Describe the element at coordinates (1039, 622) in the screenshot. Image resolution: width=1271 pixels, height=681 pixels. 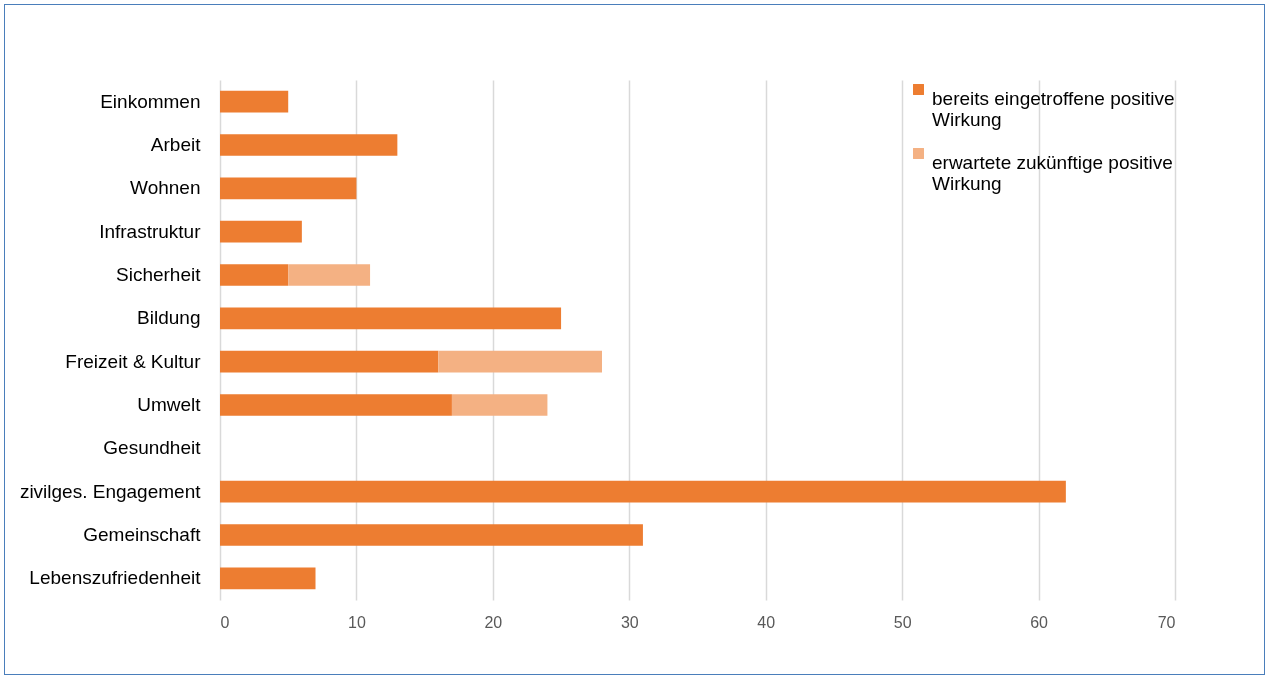
I see `x-tick-label: 60` at that location.